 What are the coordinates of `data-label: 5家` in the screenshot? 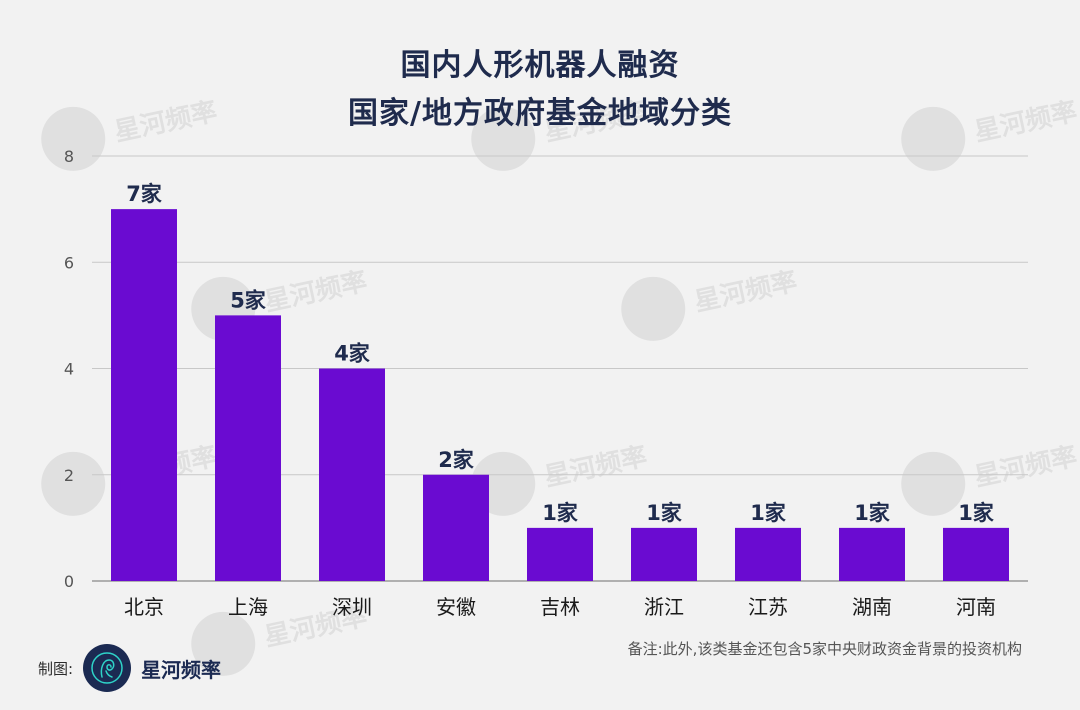 It's located at (248, 300).